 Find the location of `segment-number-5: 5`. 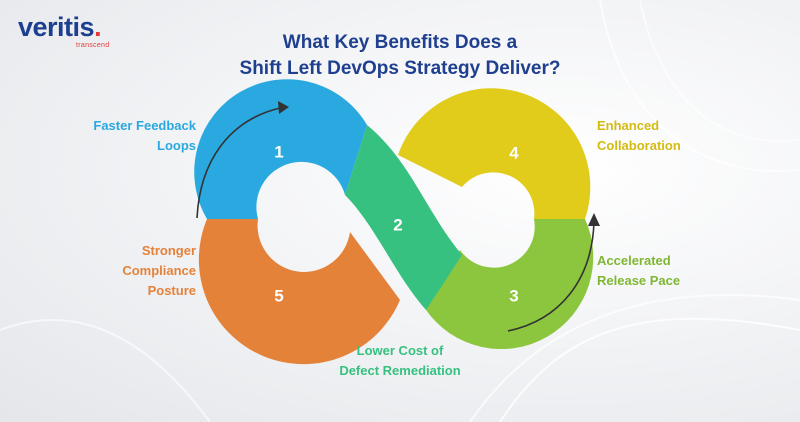

segment-number-5: 5 is located at coordinates (278, 295).